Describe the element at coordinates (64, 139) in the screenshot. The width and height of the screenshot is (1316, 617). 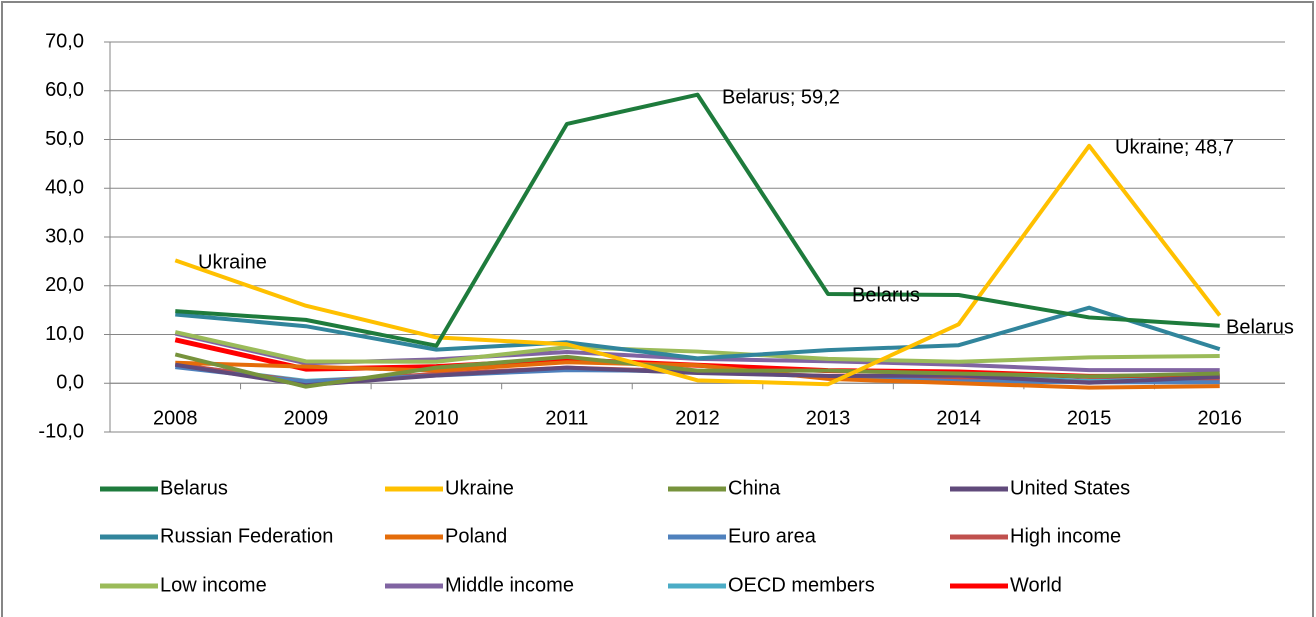
I see `y-tick-label: 50,0` at that location.